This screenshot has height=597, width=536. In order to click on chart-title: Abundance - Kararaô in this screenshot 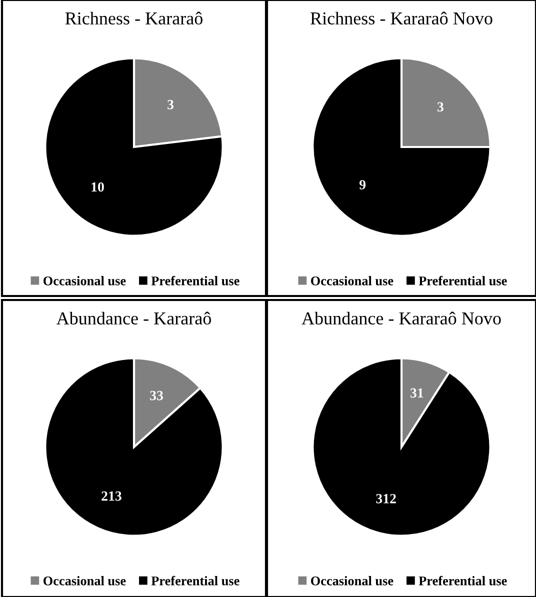, I will do `click(134, 318)`.